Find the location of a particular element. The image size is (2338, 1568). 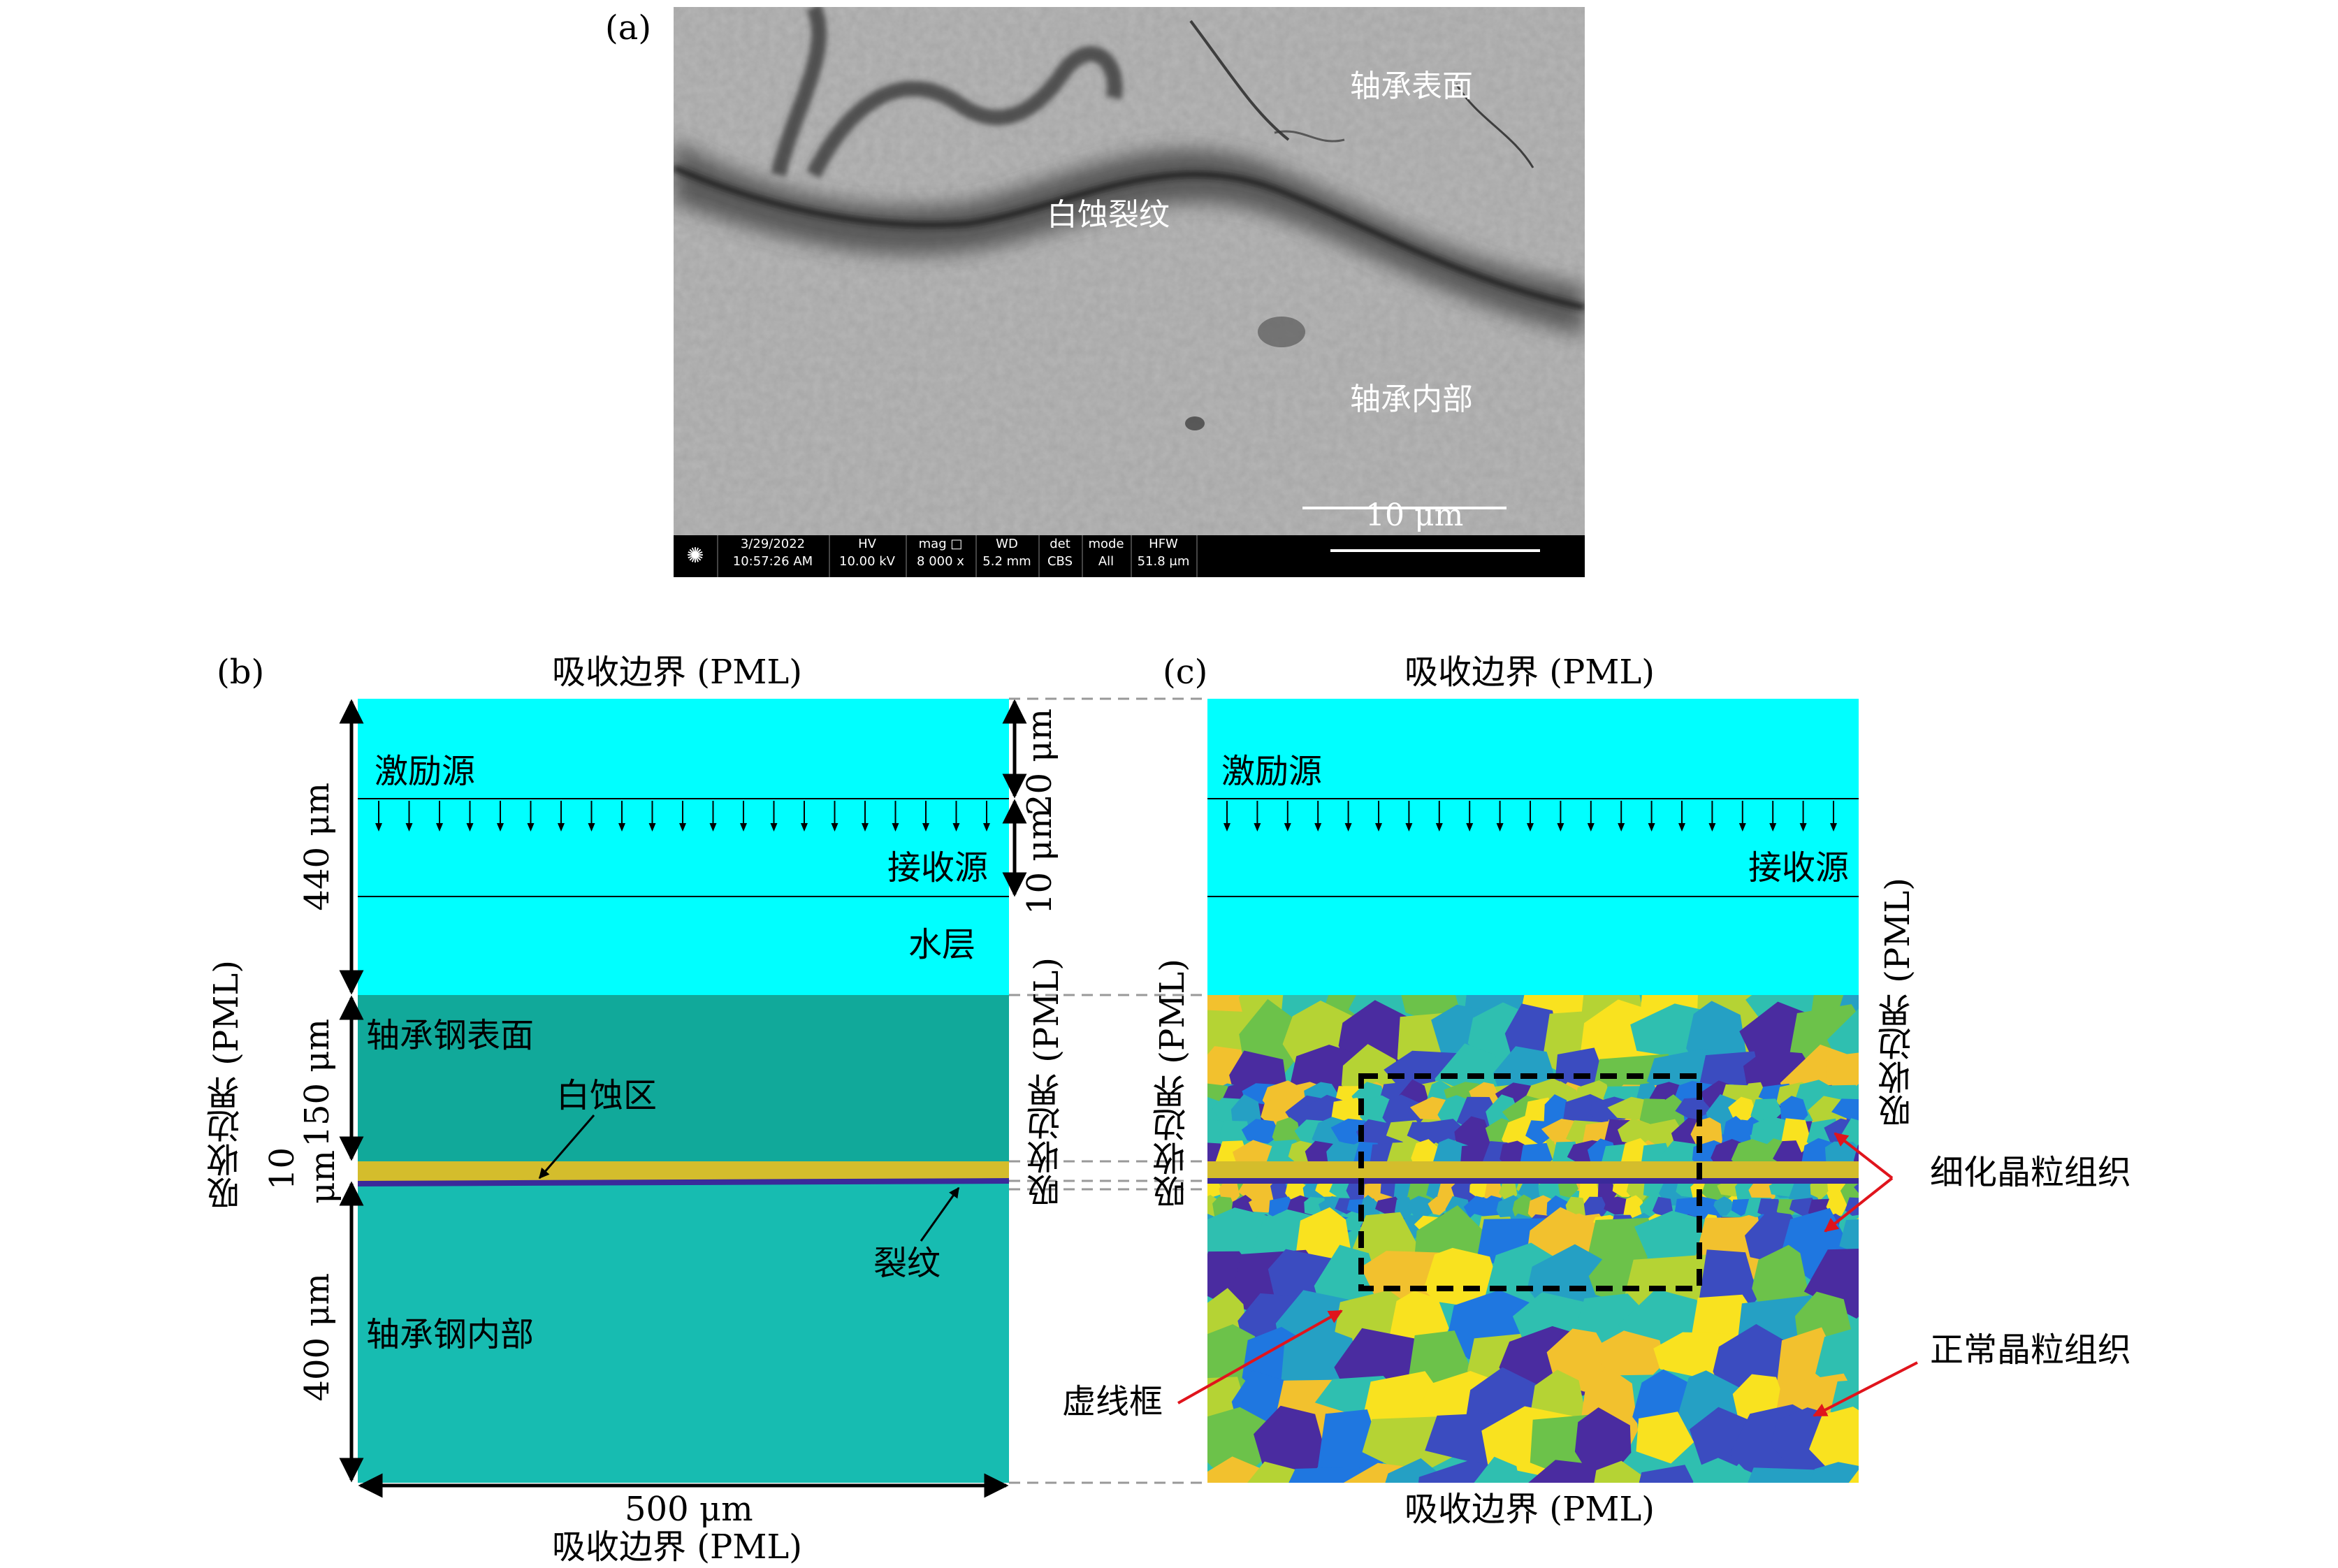

info-wd-value: 5.2 mm is located at coordinates (1006, 561).